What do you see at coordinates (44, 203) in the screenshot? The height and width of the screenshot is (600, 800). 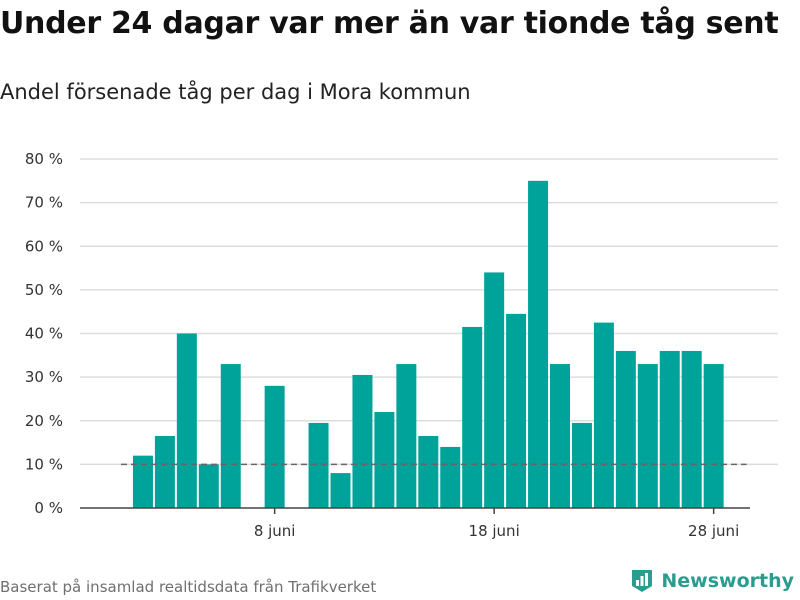 I see `y-tick-label: 70 %` at bounding box center [44, 203].